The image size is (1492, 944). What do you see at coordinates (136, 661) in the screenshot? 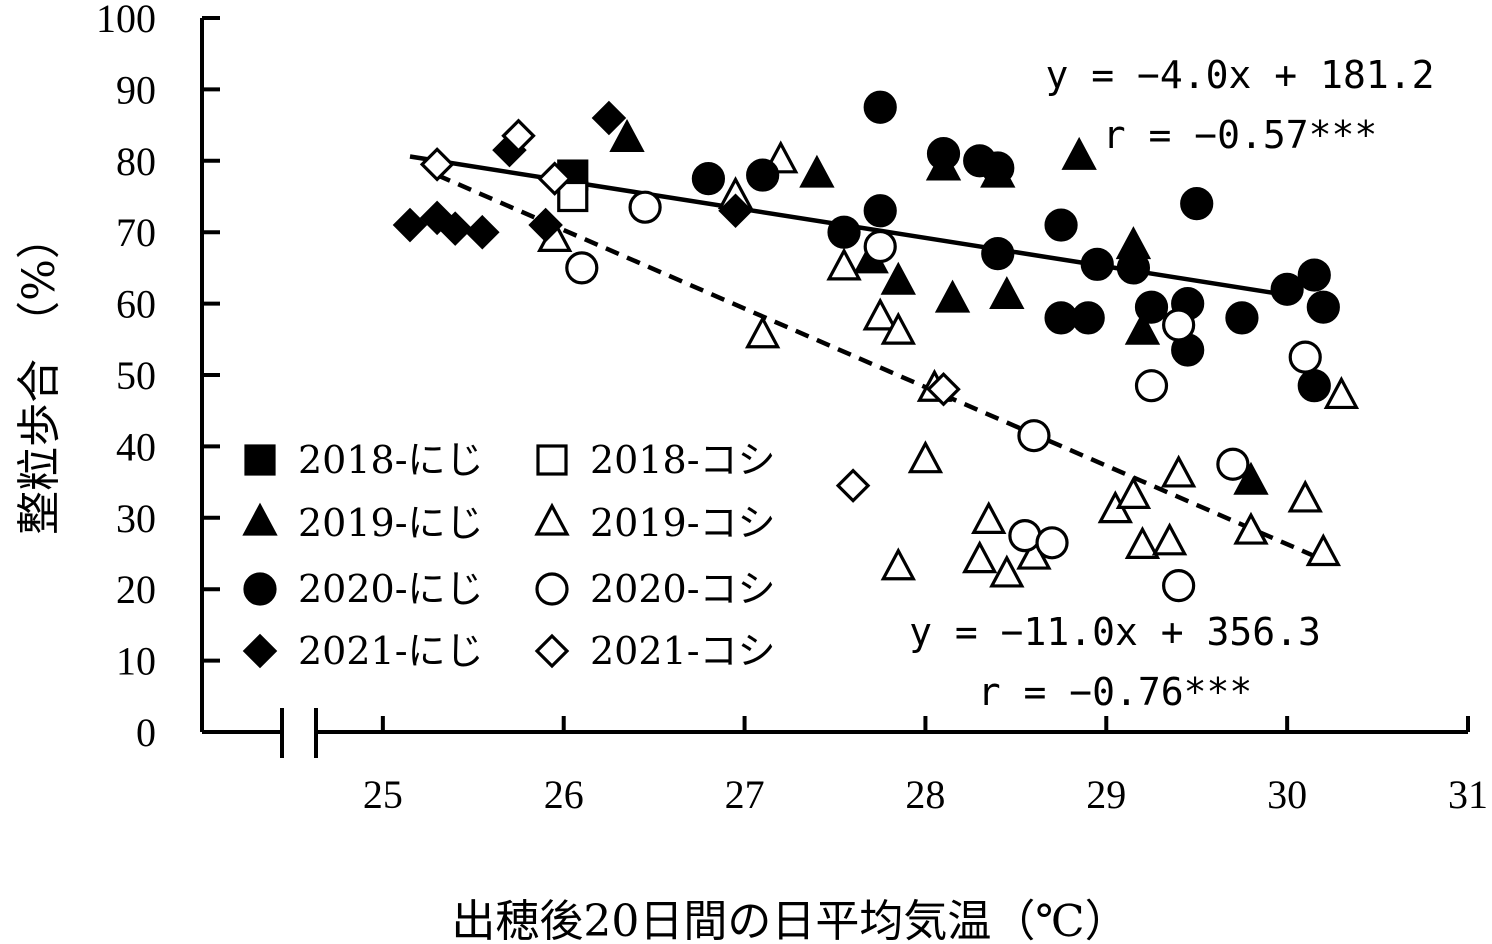
I see `y-tick-label: 10` at bounding box center [136, 661].